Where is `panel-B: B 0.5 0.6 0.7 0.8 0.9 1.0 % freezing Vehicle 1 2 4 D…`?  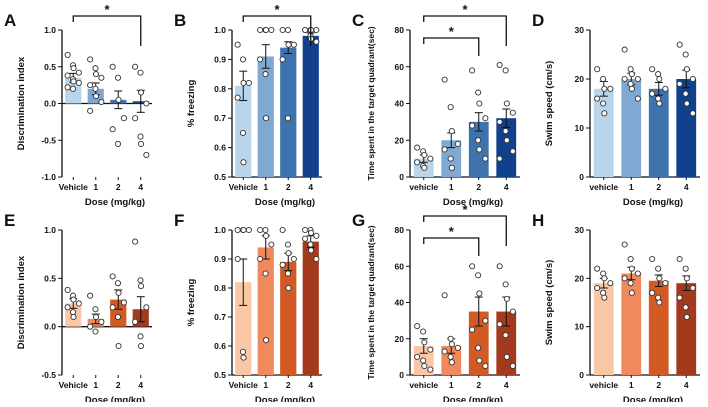
panel-B: B 0.5 0.6 0.7 0.8 0.9 1.0 % freezing Vehicle 1 2 4 D… is located at coordinates (248, 105).